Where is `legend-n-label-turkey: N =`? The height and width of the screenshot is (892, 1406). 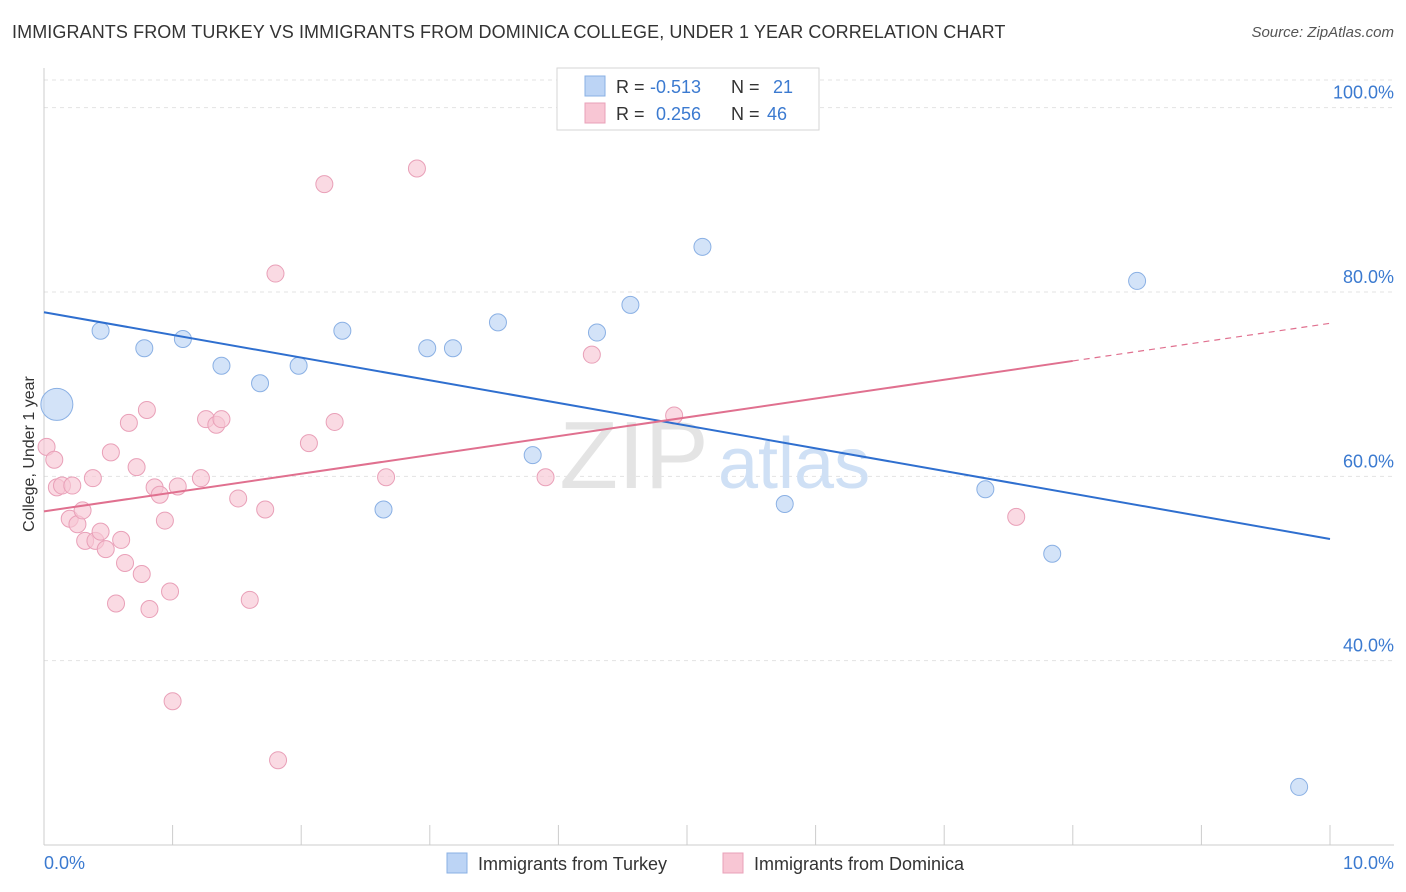 legend-n-label-turkey: N = is located at coordinates (745, 87).